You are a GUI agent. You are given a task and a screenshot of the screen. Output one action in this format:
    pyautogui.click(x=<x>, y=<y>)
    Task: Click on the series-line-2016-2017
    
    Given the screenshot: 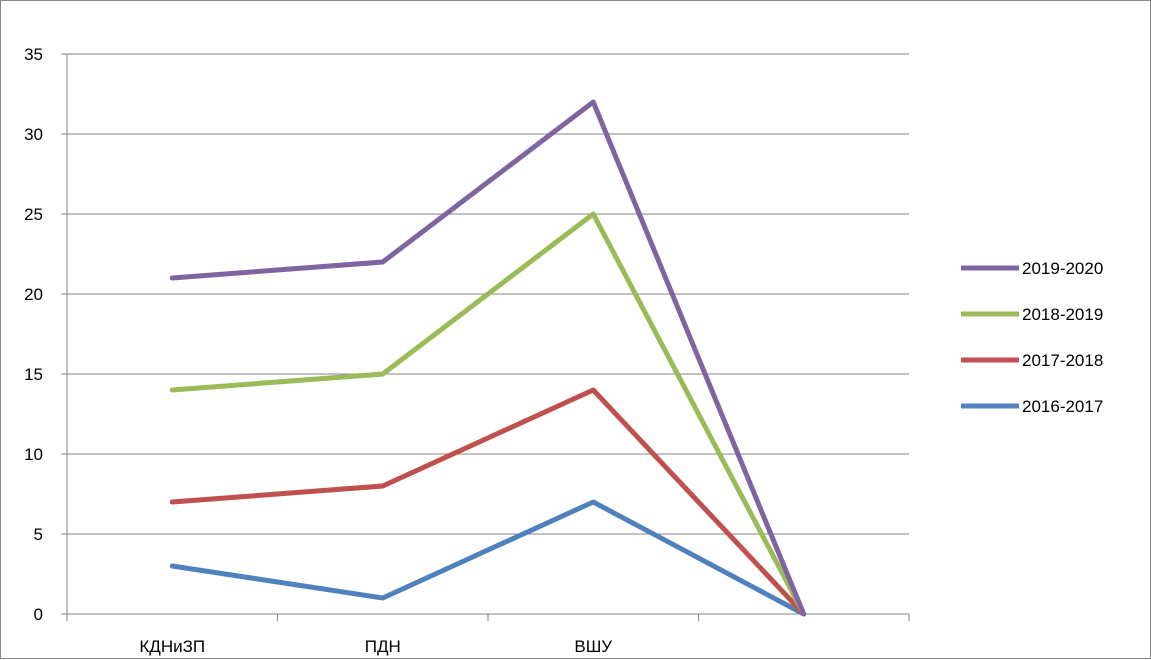 What is the action you would take?
    pyautogui.click(x=488, y=558)
    